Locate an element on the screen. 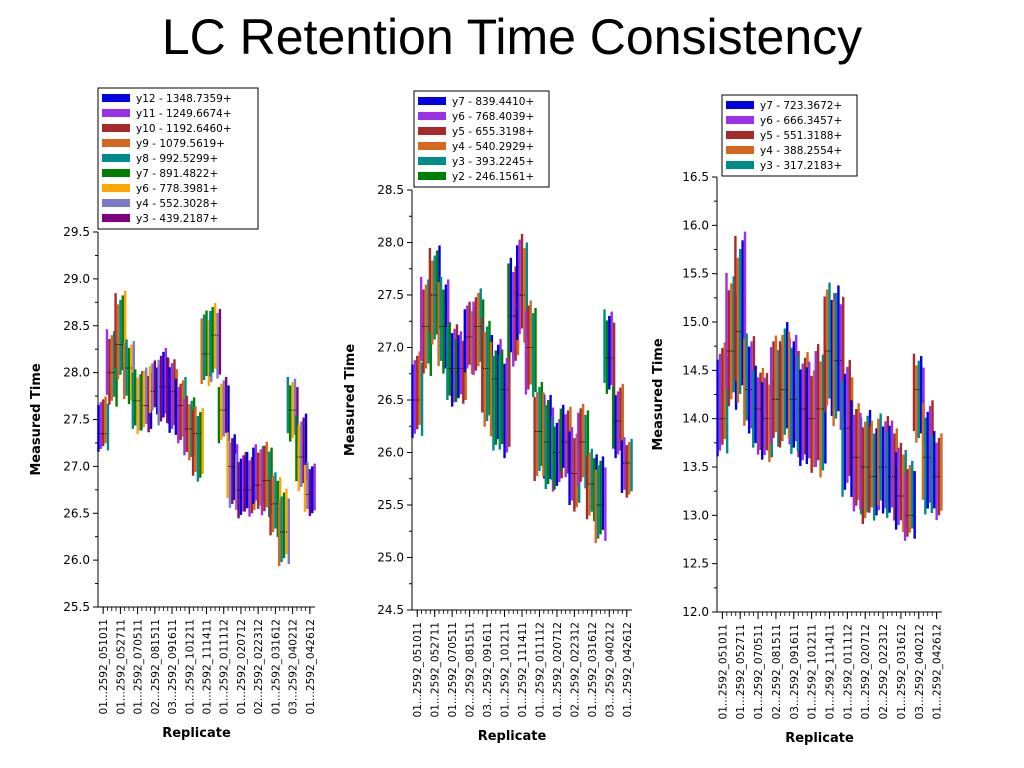  y-tick-label: 27.5 is located at coordinates (390, 295).